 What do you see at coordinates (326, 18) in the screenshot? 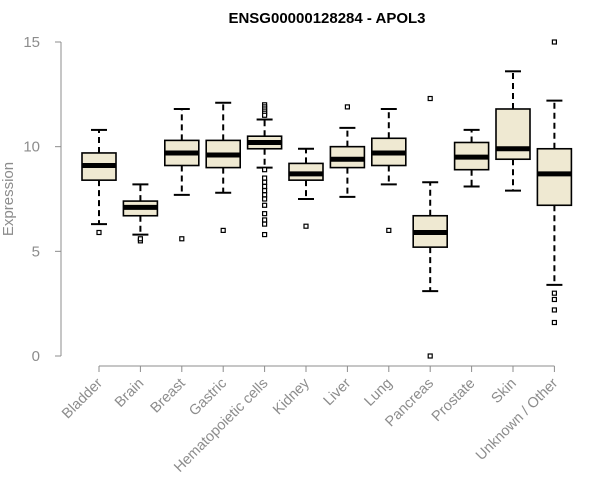
I see `chart-title: ENSG00000128284 - APOL3` at bounding box center [326, 18].